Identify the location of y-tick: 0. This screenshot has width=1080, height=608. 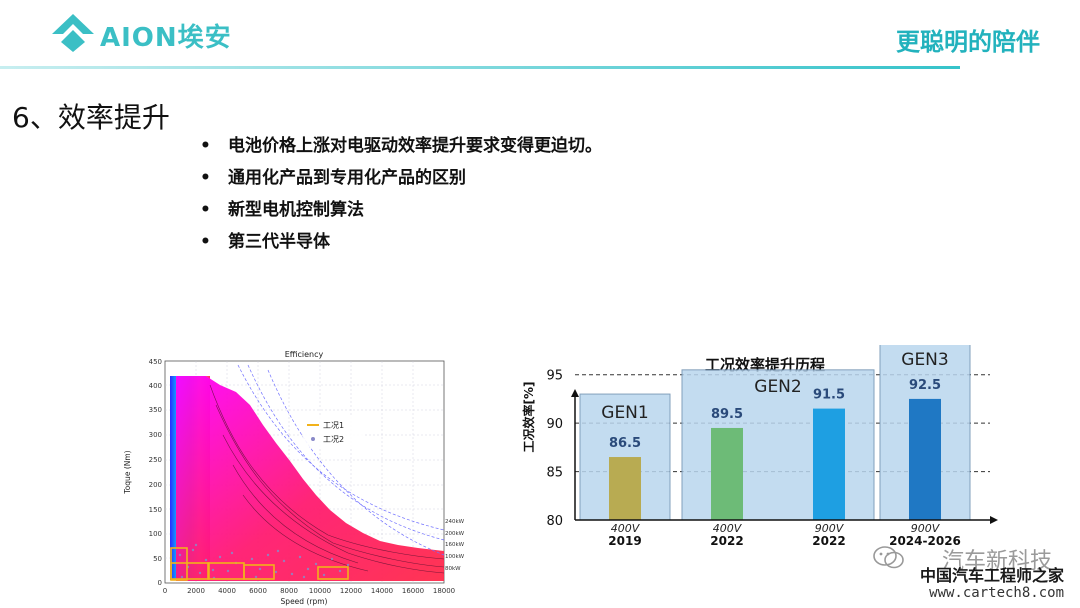
(160, 583).